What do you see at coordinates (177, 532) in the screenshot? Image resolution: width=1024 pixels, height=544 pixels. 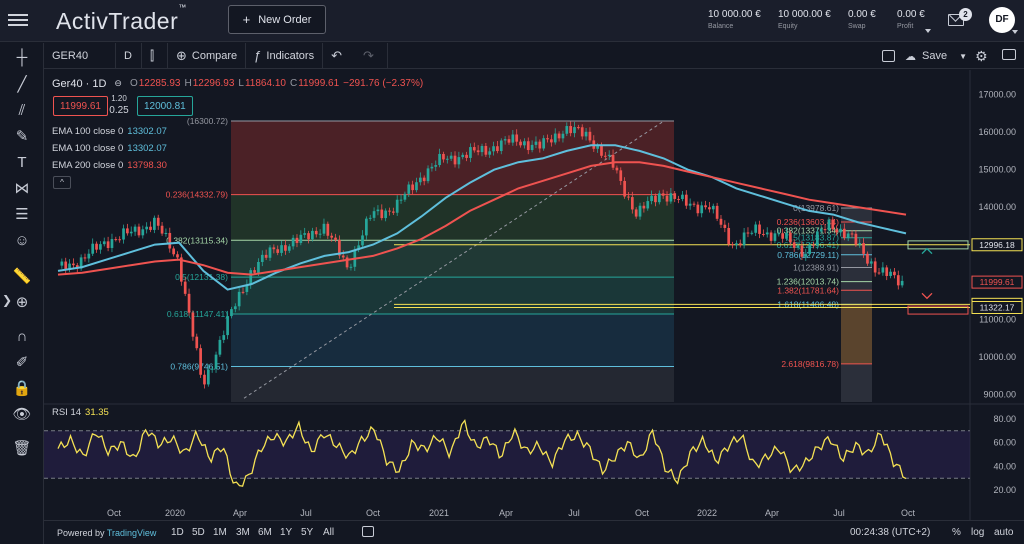 I see `timeframe-1d: 1D` at bounding box center [177, 532].